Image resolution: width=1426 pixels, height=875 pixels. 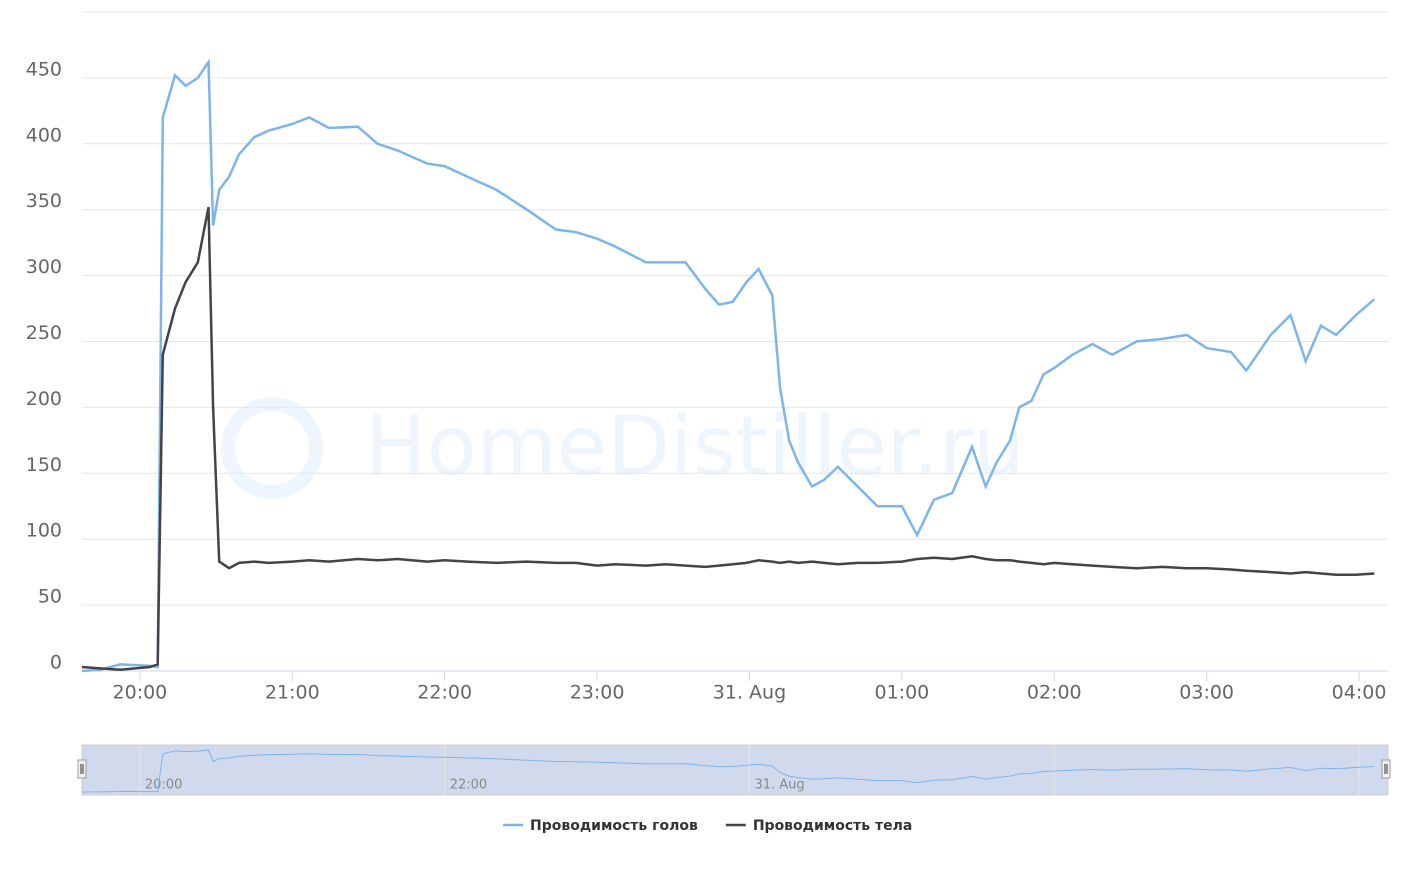 What do you see at coordinates (597, 693) in the screenshot?
I see `x-tick-label: 23:00` at bounding box center [597, 693].